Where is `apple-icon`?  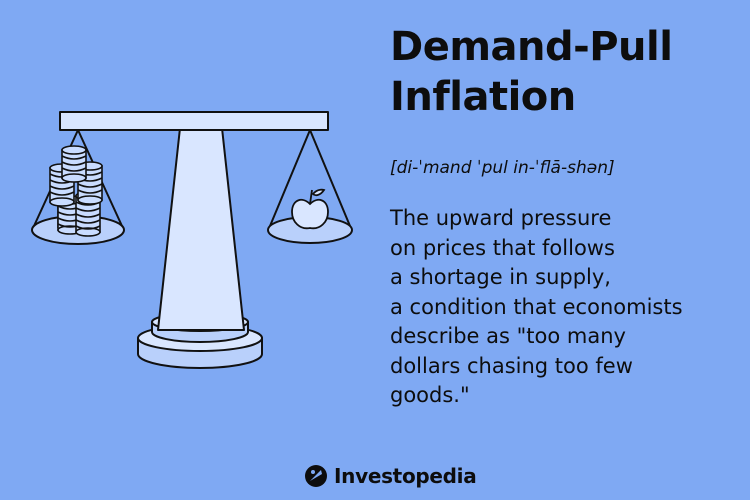
apple-icon is located at coordinates (310, 209).